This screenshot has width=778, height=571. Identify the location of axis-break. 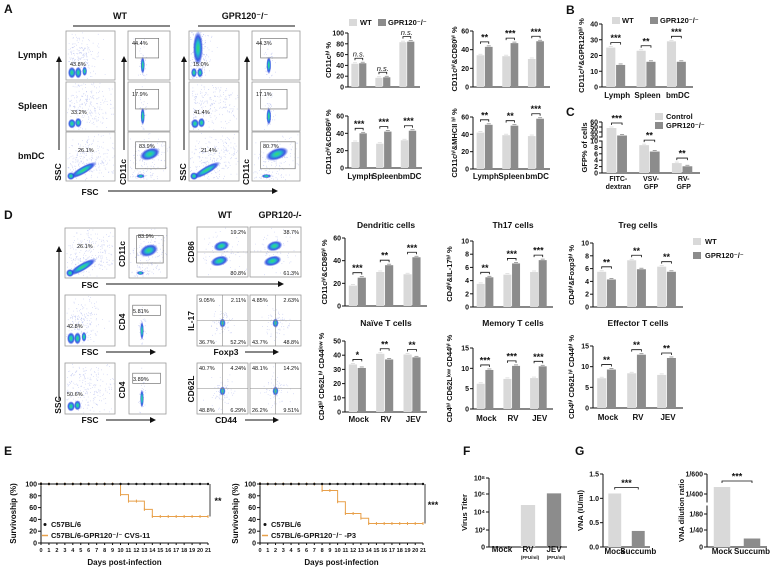
(736, 504).